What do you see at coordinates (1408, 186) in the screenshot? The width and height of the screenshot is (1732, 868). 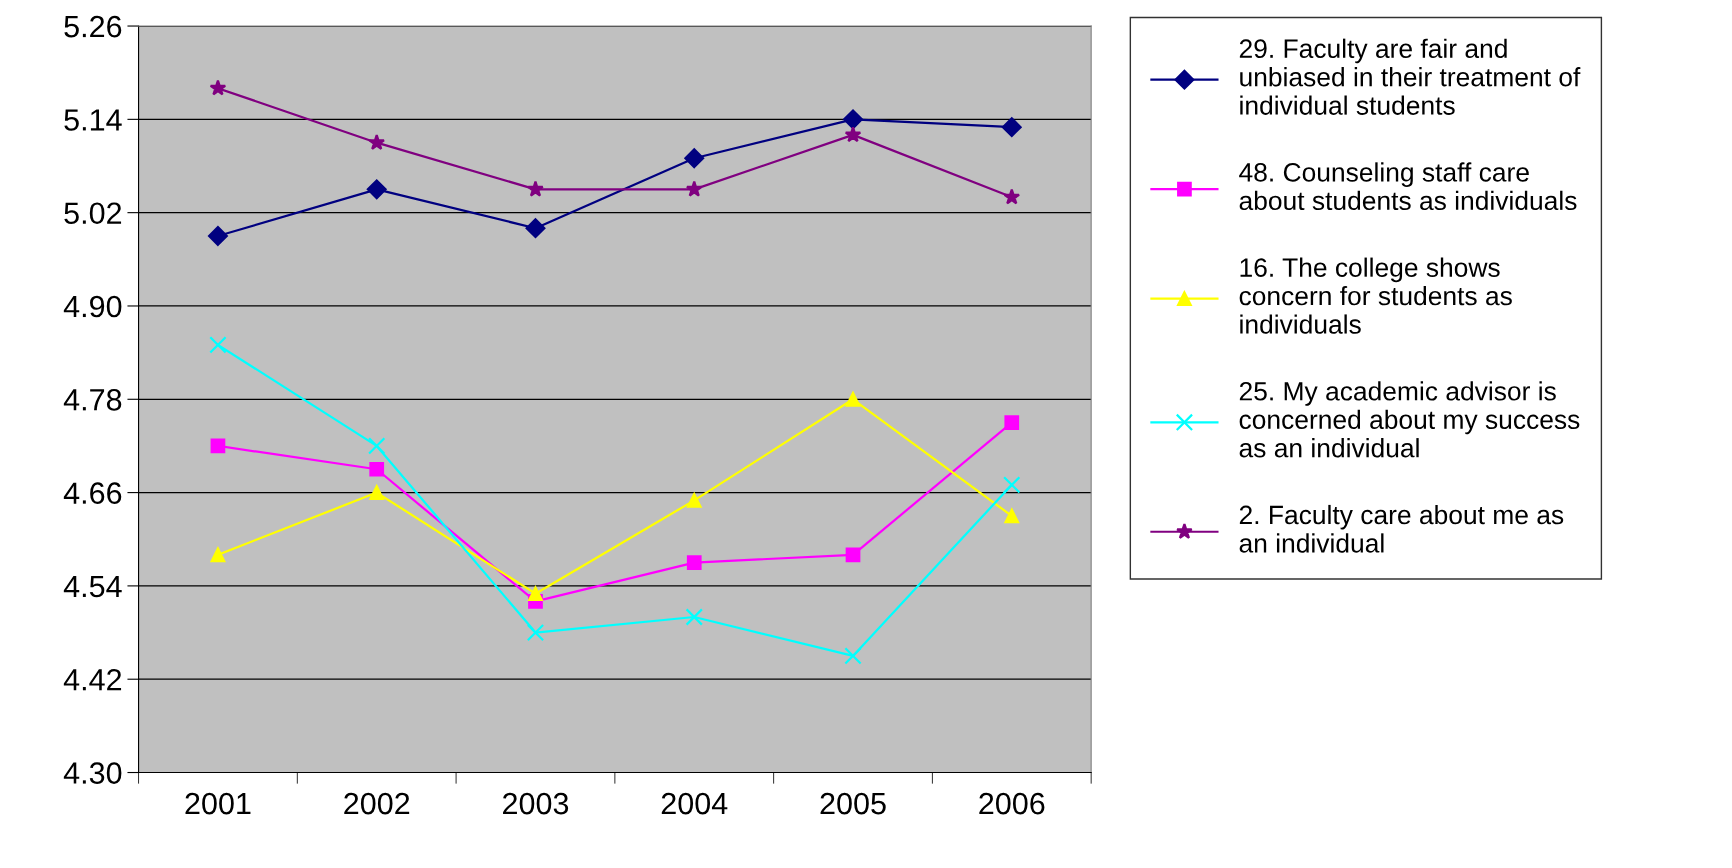 I see `legend-label: 48. Counseling staff care about students as individuals` at bounding box center [1408, 186].